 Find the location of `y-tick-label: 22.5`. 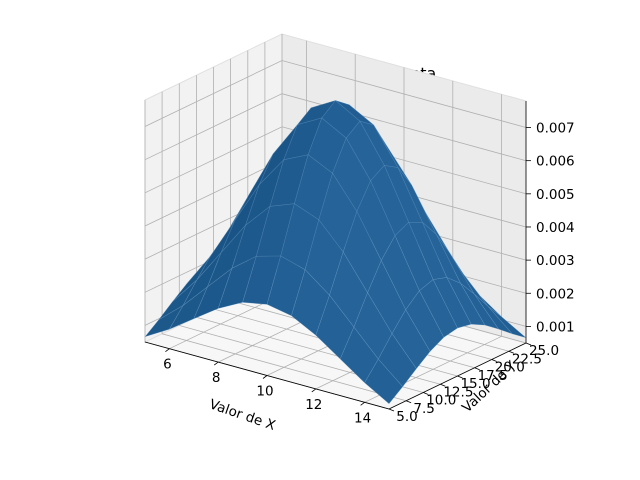

y-tick-label: 22.5 is located at coordinates (527, 359).